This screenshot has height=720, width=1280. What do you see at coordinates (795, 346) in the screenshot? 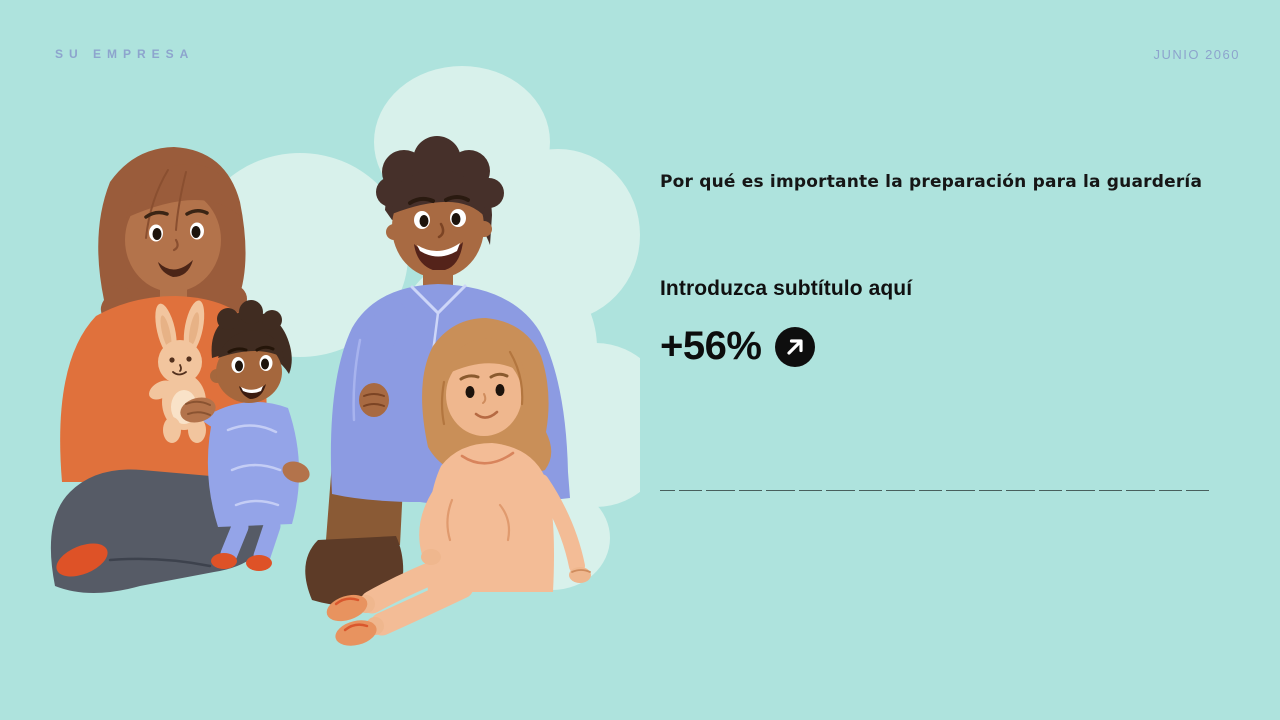
I see `arrow-up-right-icon` at bounding box center [795, 346].